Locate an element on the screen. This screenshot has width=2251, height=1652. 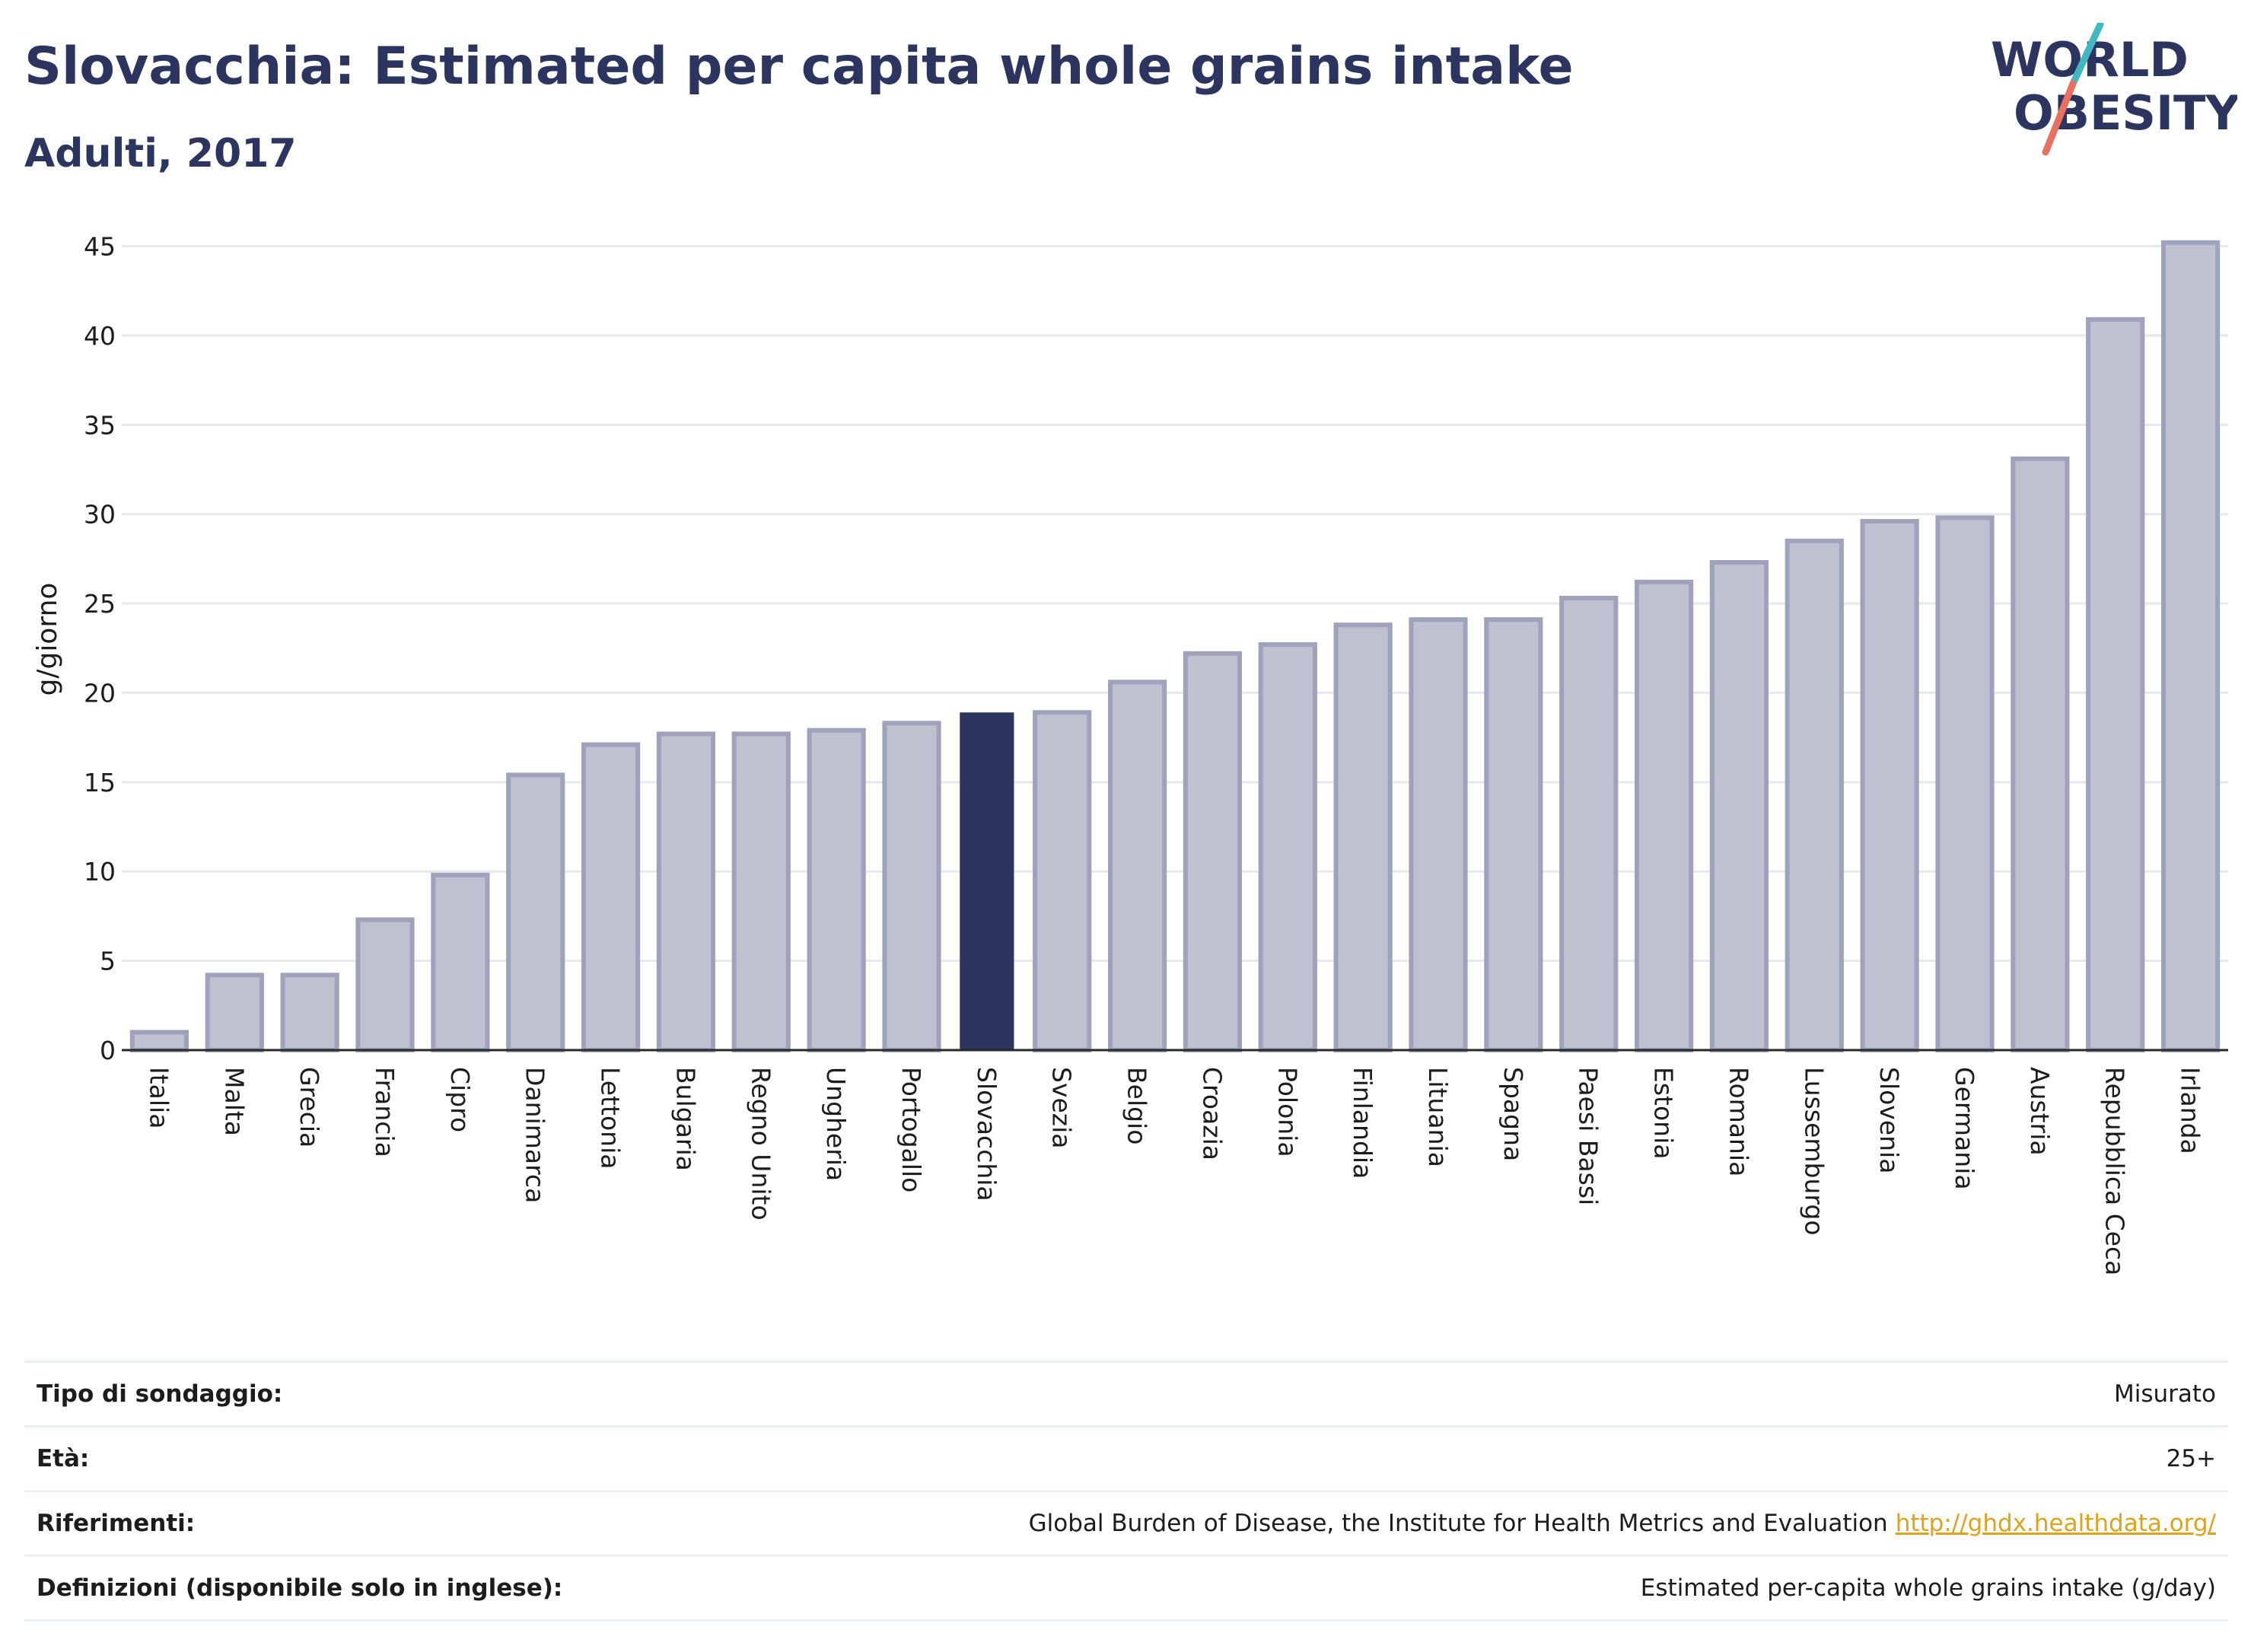
x-tick-label: Bulgaria is located at coordinates (685, 1119).